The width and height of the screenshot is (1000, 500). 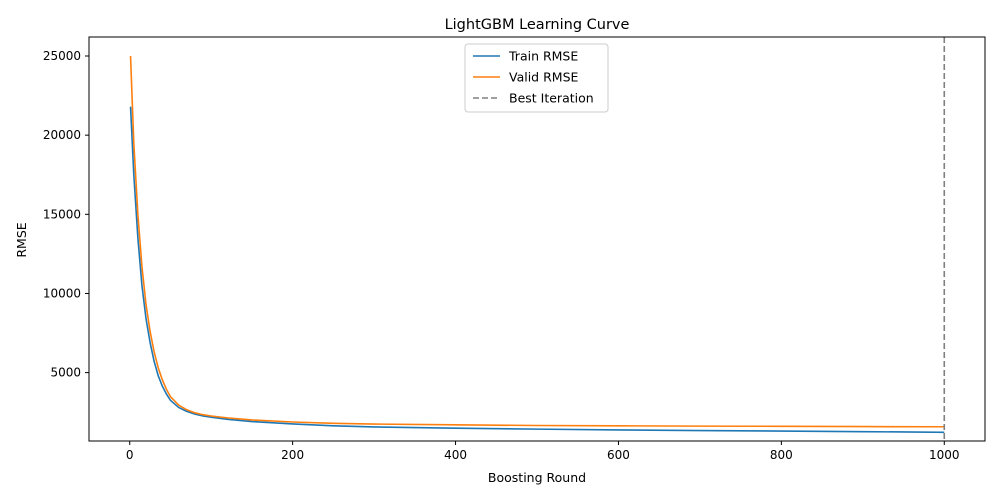 I want to click on legend-box, so click(x=536, y=78).